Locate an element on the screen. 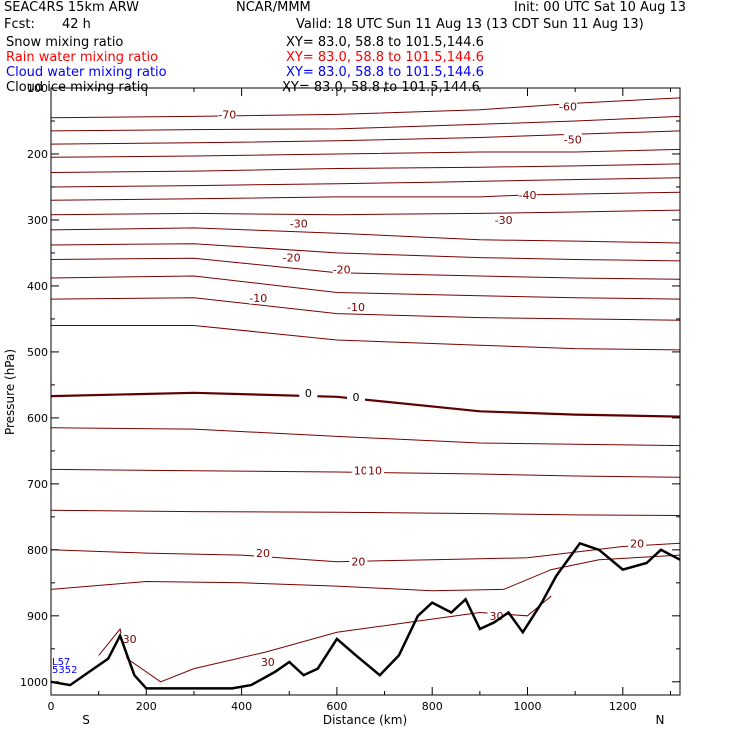 The image size is (740, 740). x-tick-label-1: 200 is located at coordinates (146, 706).